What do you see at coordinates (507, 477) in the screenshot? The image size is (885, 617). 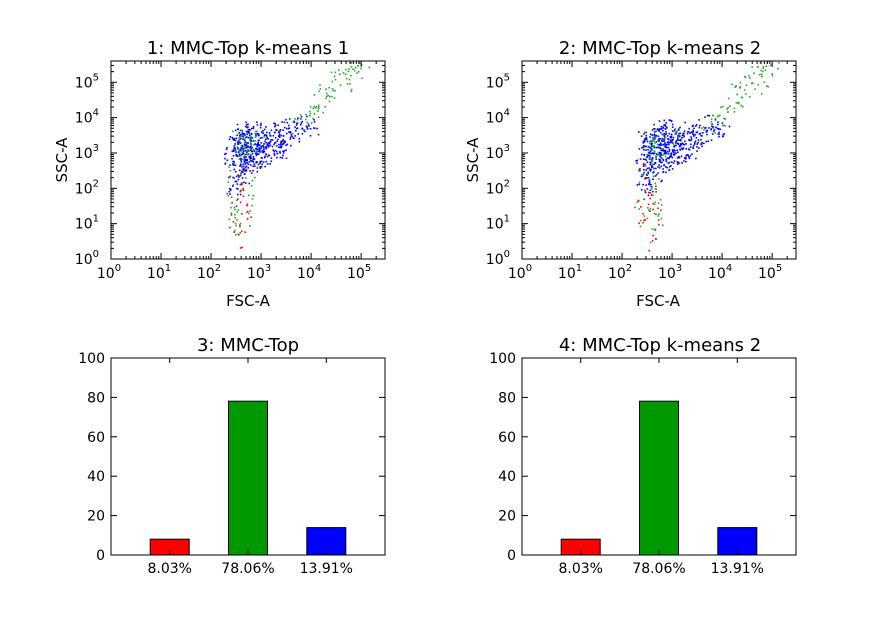 I see `y-tick-label: 40` at bounding box center [507, 477].